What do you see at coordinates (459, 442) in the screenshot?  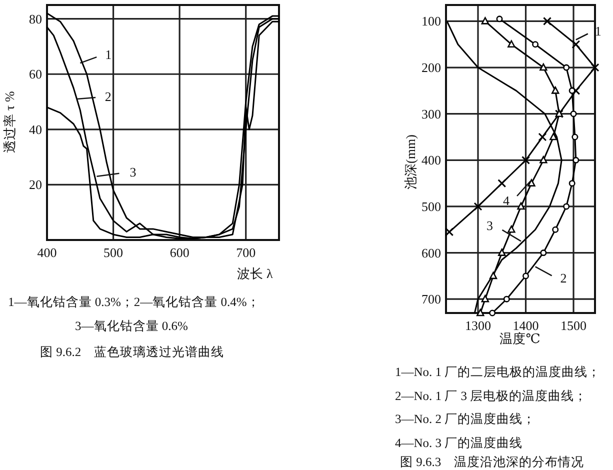 I see `text: 4—No. 3 厂的温度曲线` at bounding box center [459, 442].